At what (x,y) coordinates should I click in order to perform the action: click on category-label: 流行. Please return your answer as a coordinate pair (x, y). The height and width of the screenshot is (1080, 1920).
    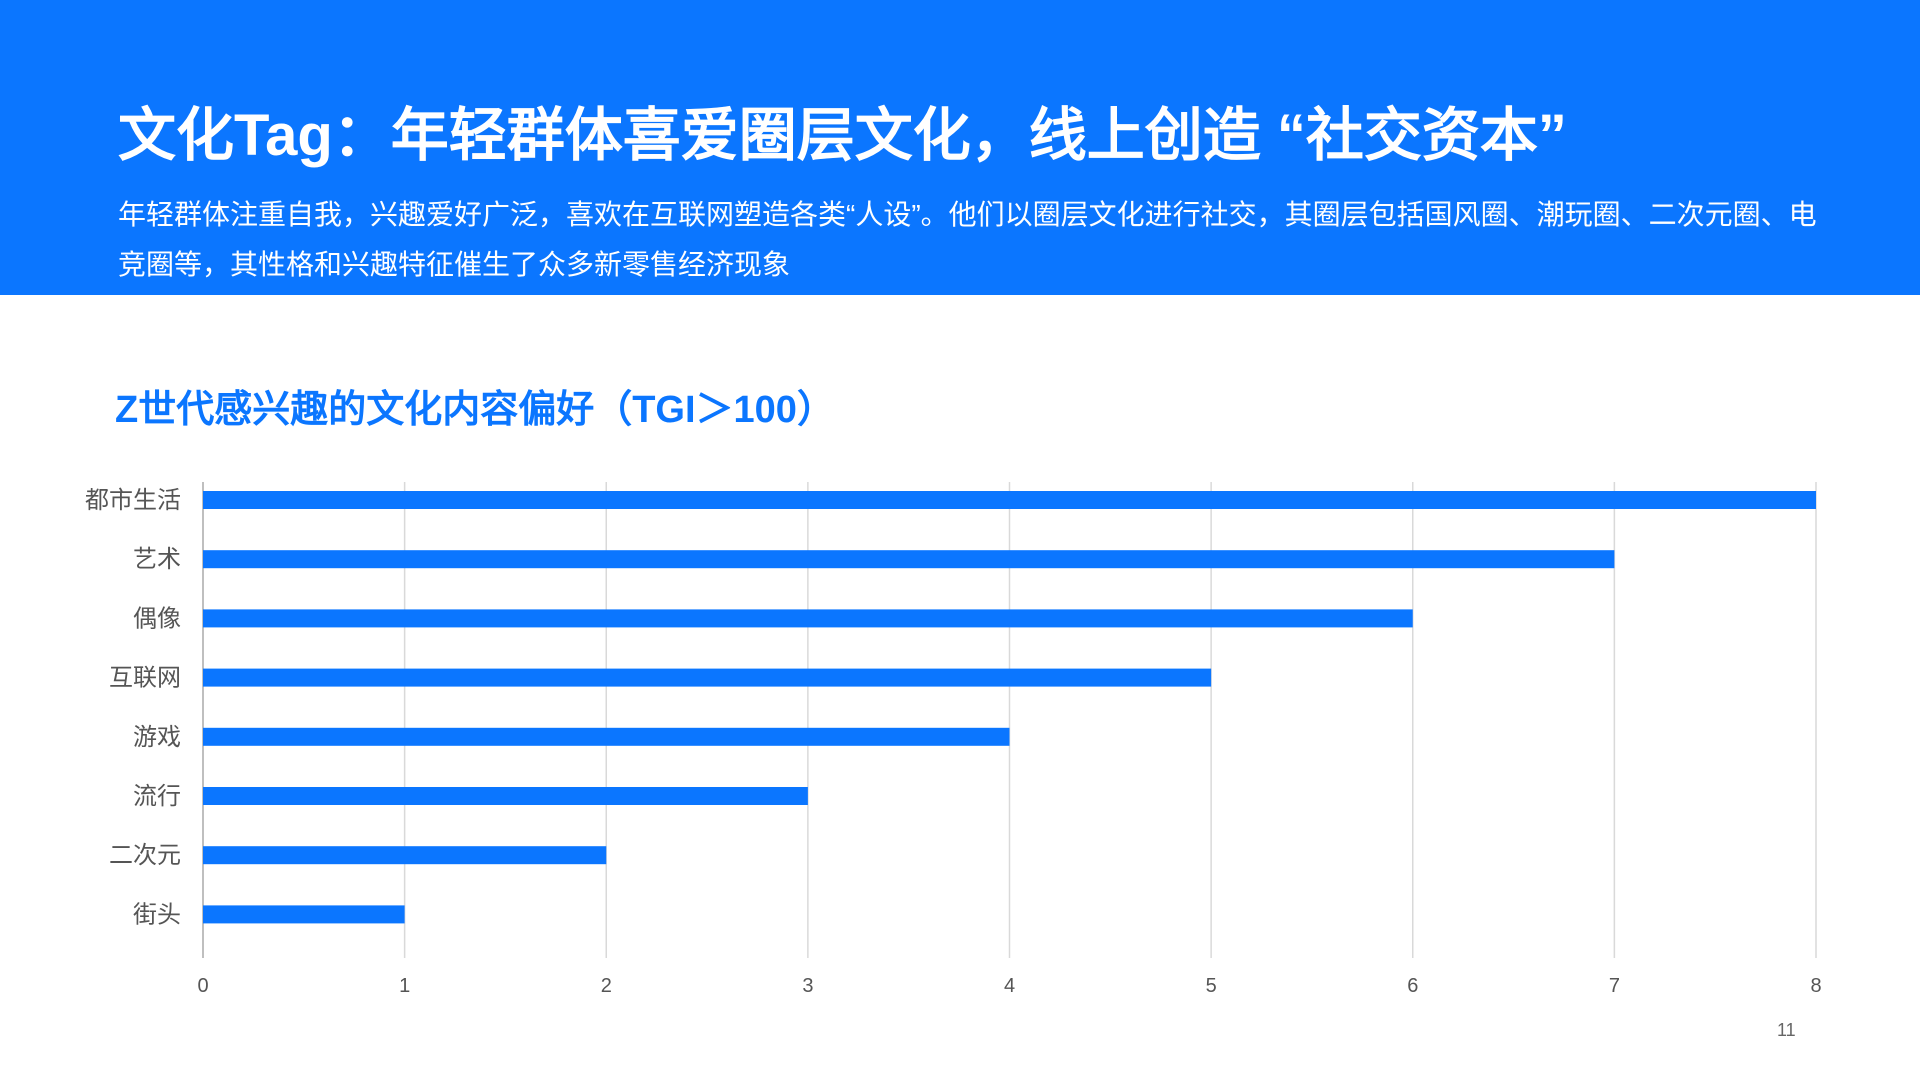
    Looking at the image, I should click on (157, 796).